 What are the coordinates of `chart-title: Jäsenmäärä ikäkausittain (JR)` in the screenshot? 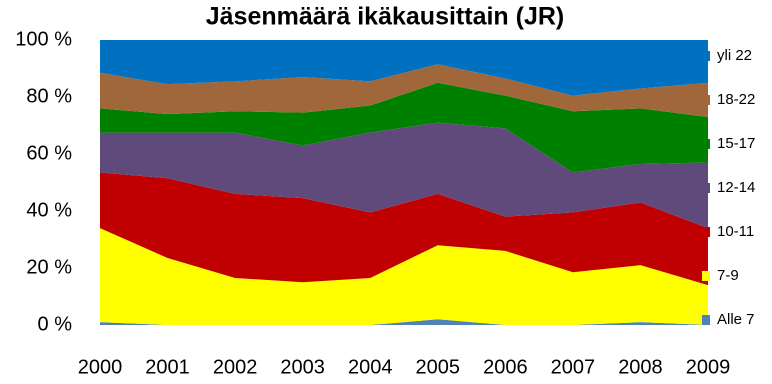 It's located at (385, 17).